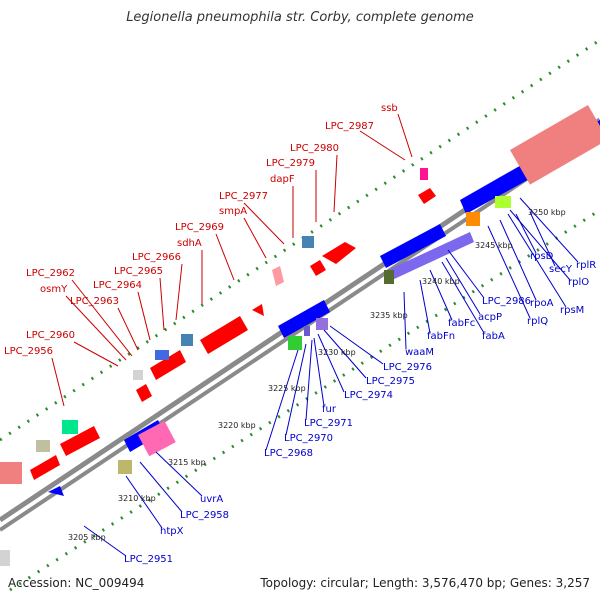 The width and height of the screenshot is (600, 600). What do you see at coordinates (337, 352) in the screenshot?
I see `scale-label: 3230 kbp` at bounding box center [337, 352].